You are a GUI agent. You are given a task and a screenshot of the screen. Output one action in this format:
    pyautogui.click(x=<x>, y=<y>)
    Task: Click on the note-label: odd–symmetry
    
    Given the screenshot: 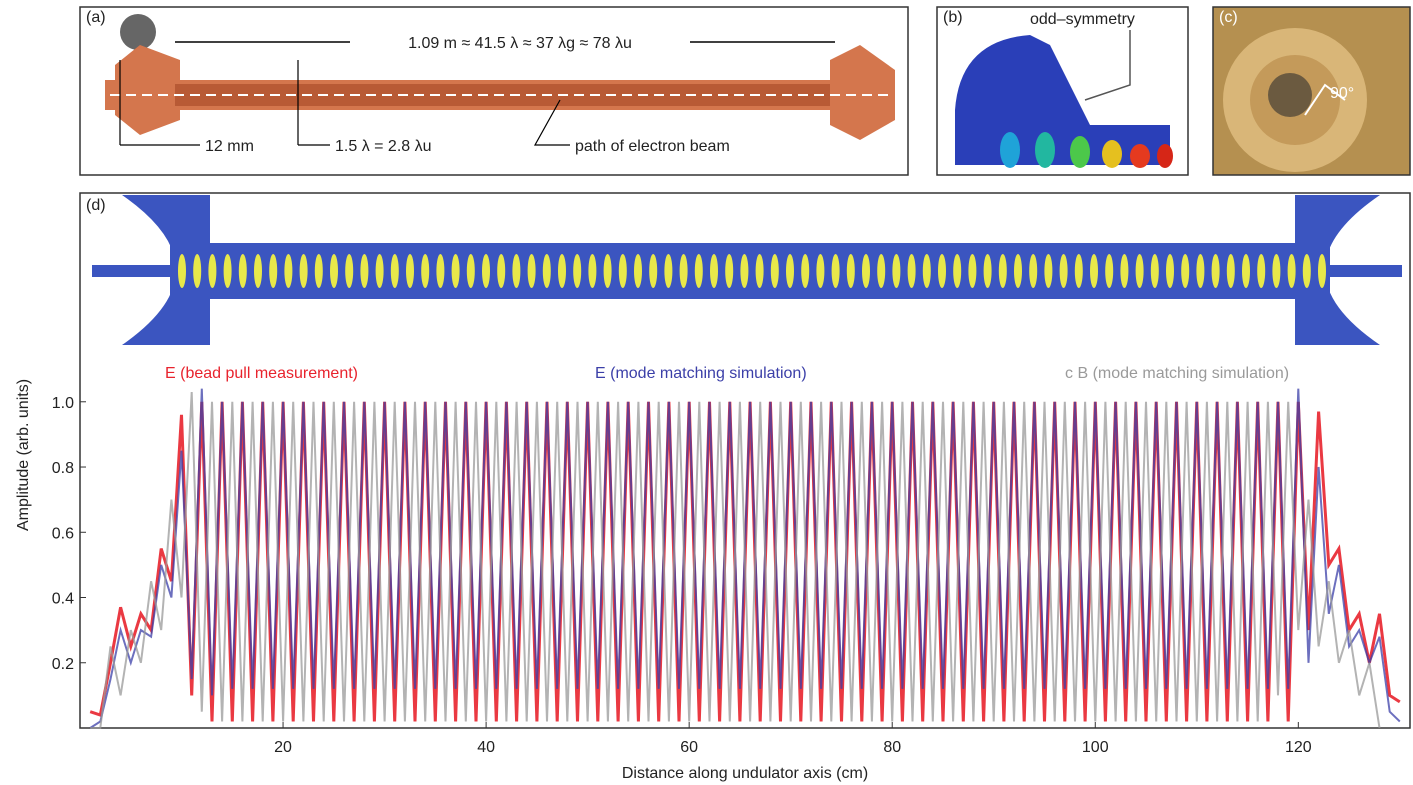 What is the action you would take?
    pyautogui.click(x=1082, y=19)
    